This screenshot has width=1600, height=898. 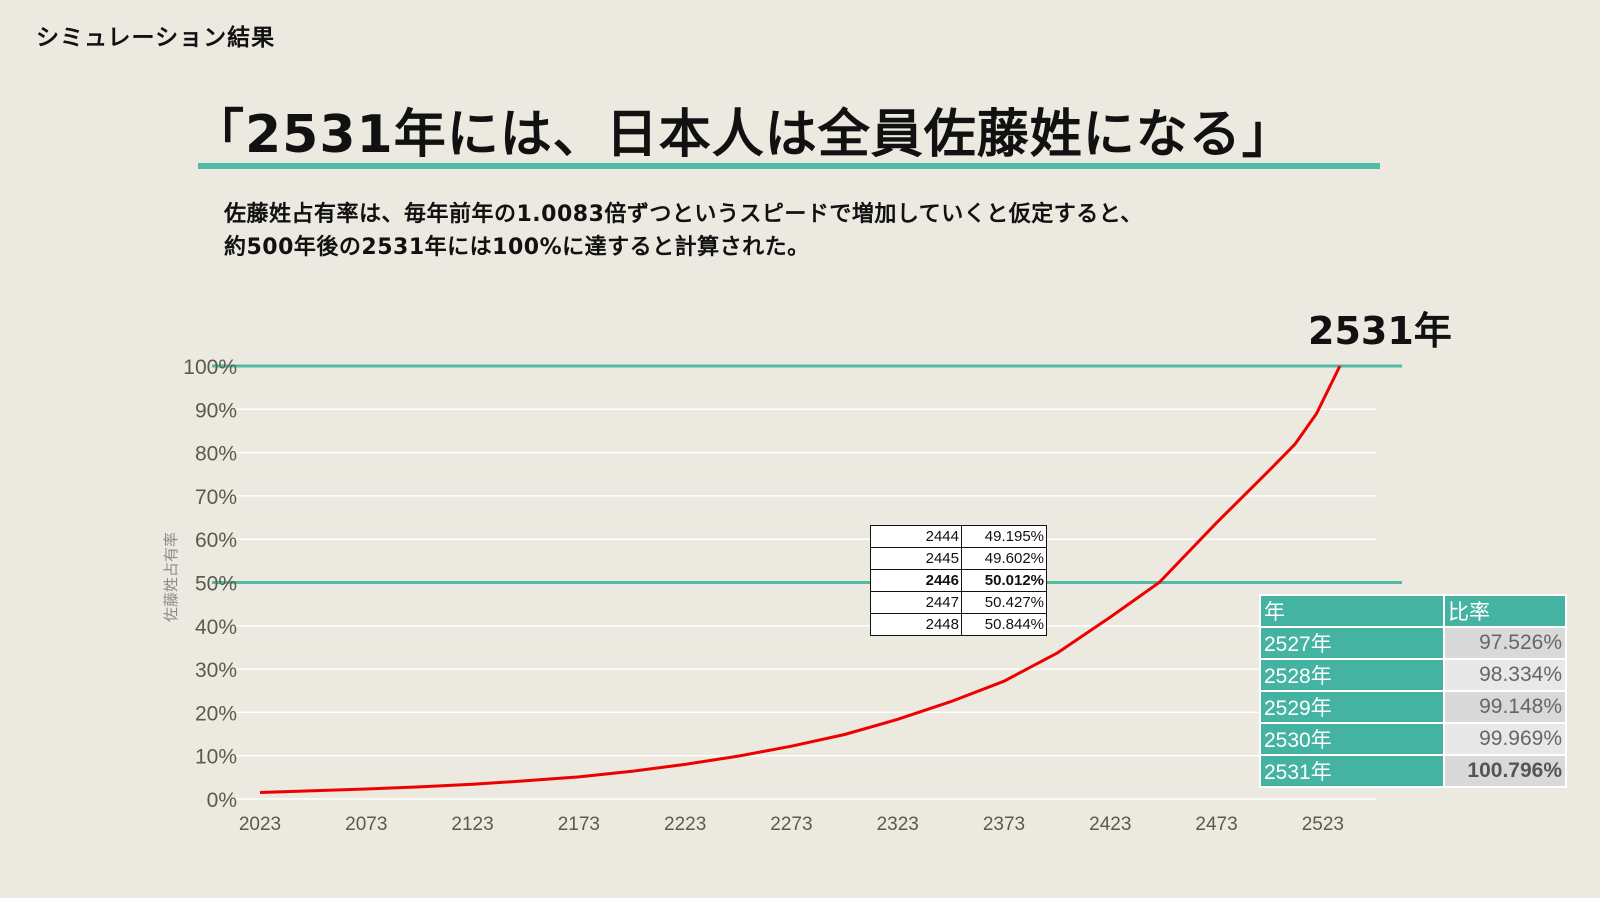 What do you see at coordinates (171, 577) in the screenshot?
I see `y-axis-label: 佐藤姓占有率` at bounding box center [171, 577].